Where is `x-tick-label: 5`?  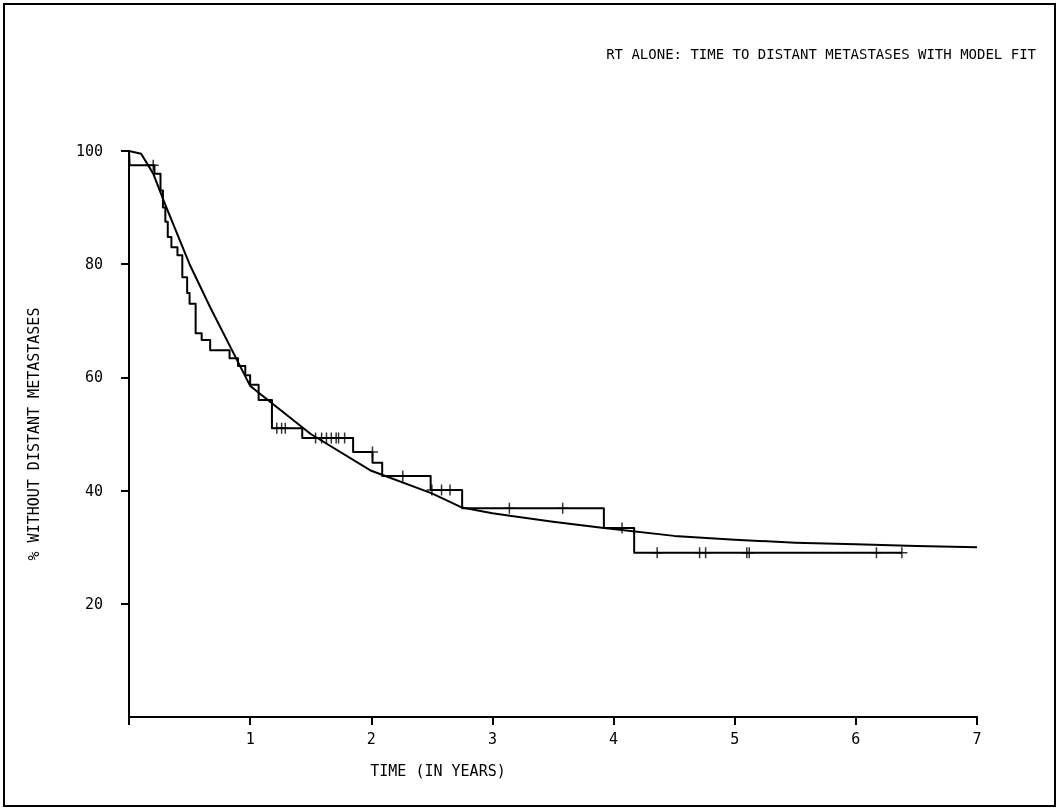 x-tick-label: 5 is located at coordinates (735, 738).